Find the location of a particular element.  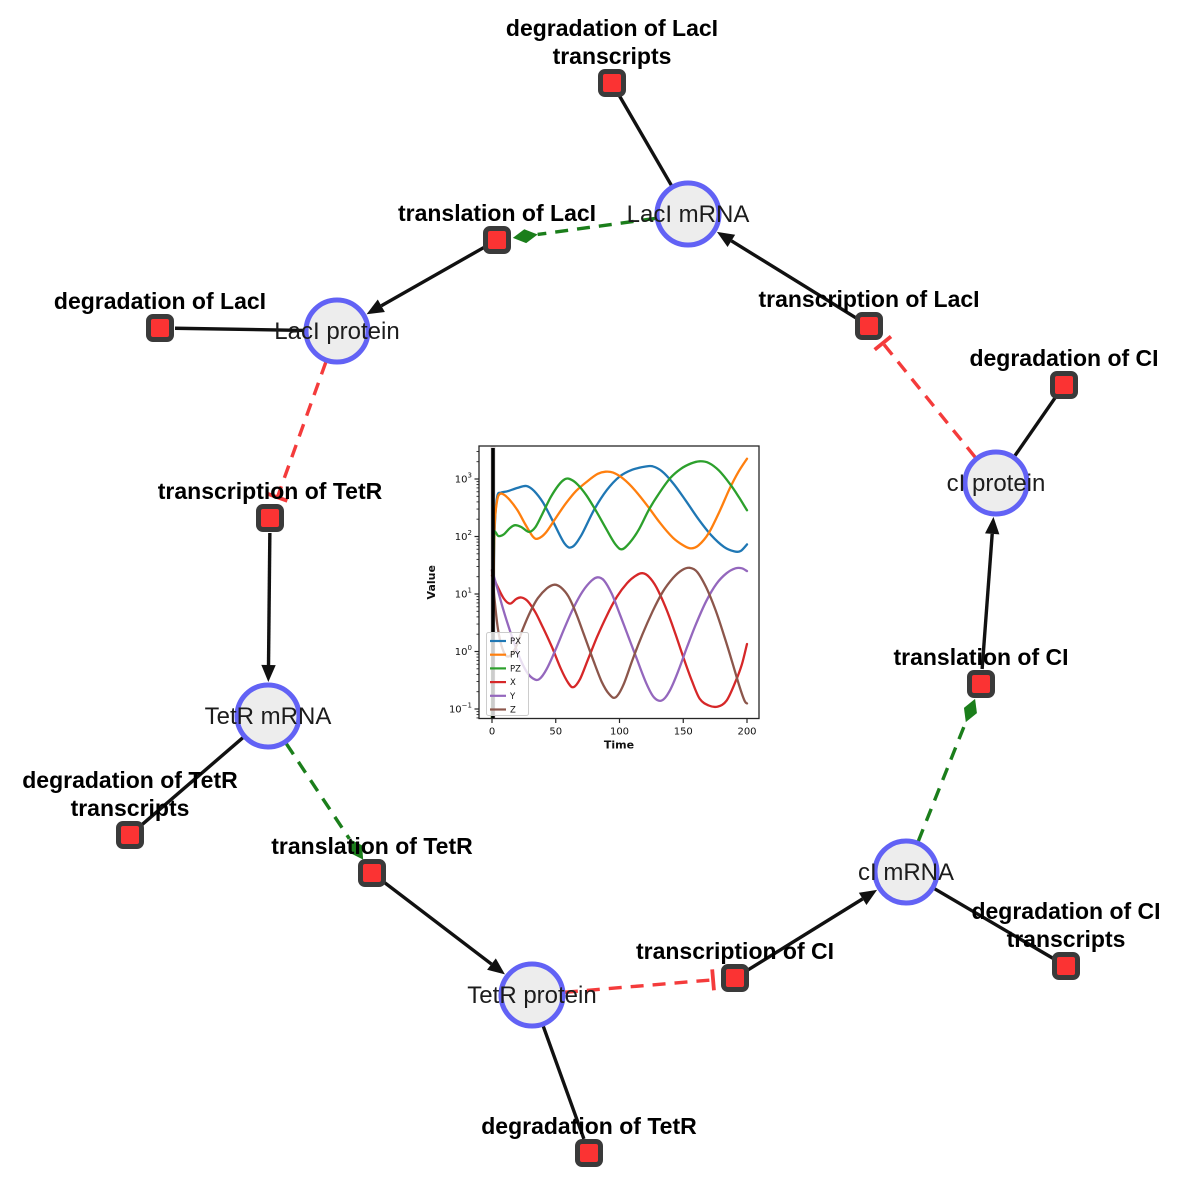

x-axis-label: Time is located at coordinates (619, 745).